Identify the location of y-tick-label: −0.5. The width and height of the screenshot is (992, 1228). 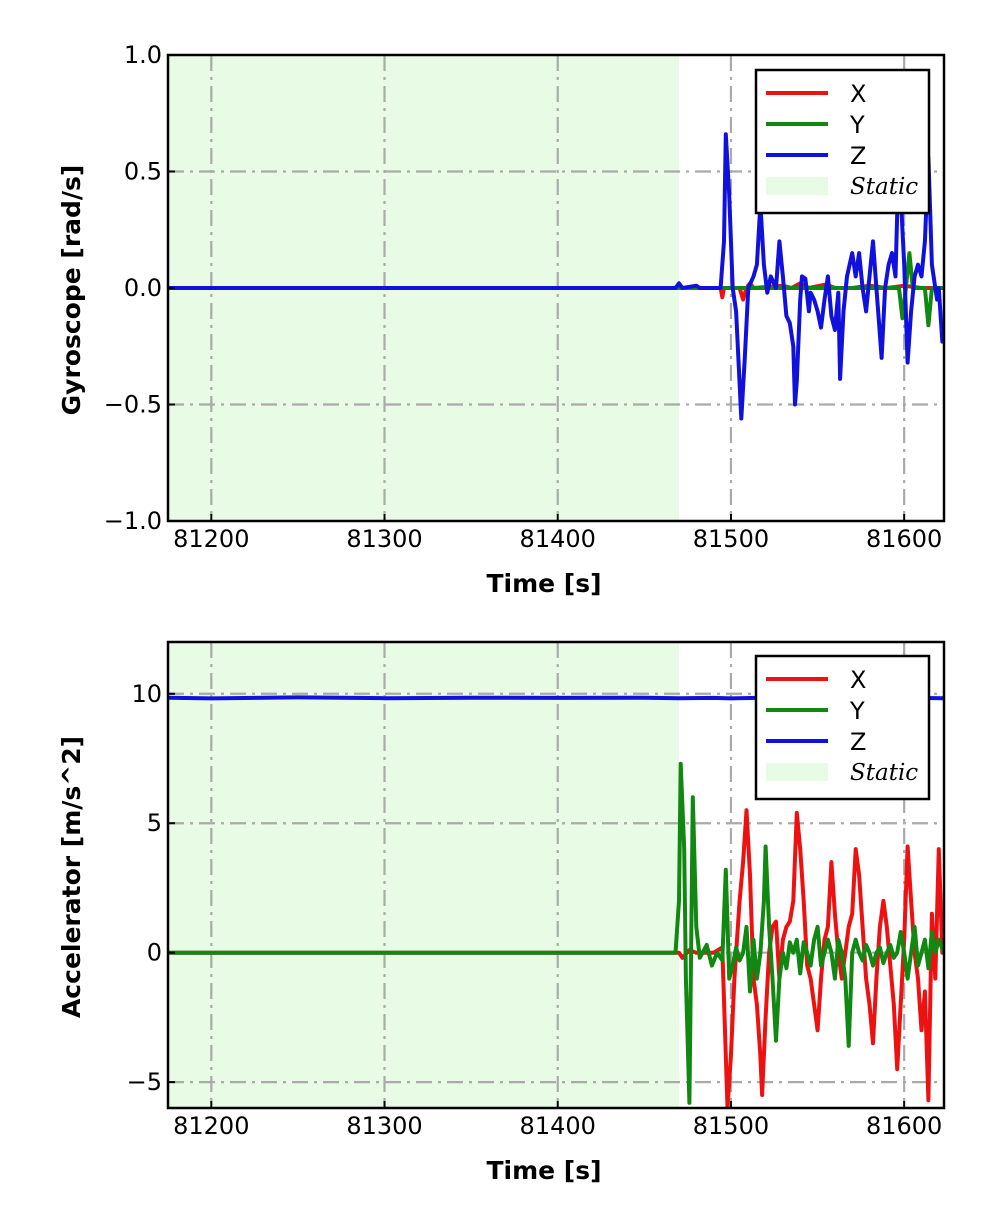
(133, 405).